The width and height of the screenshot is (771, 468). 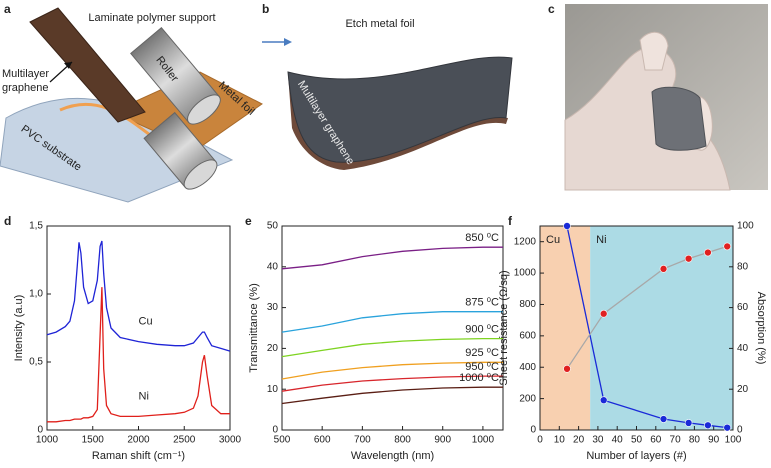 What do you see at coordinates (482, 330) in the screenshot?
I see `series-label: 900 ⁰C` at bounding box center [482, 330].